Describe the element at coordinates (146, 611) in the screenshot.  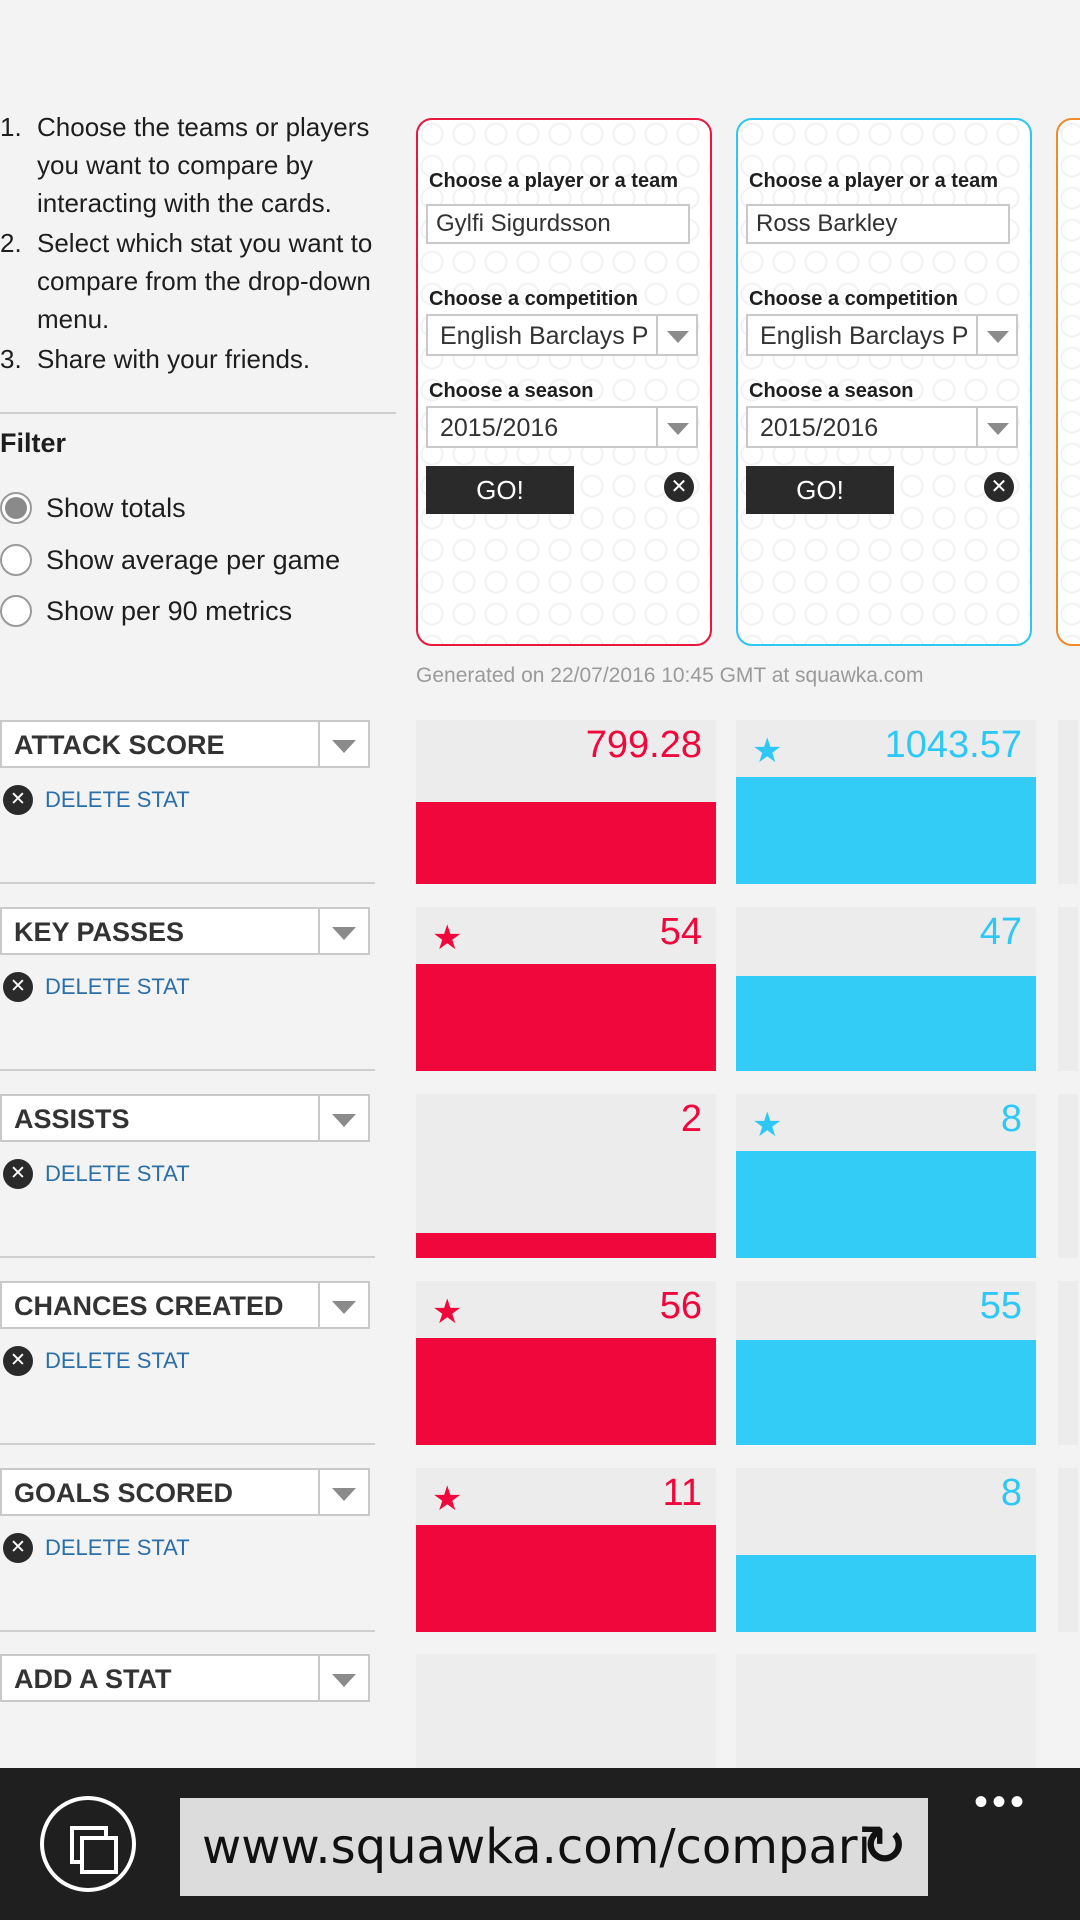
I see `filter-option-per-90: Show per 90 metrics` at that location.